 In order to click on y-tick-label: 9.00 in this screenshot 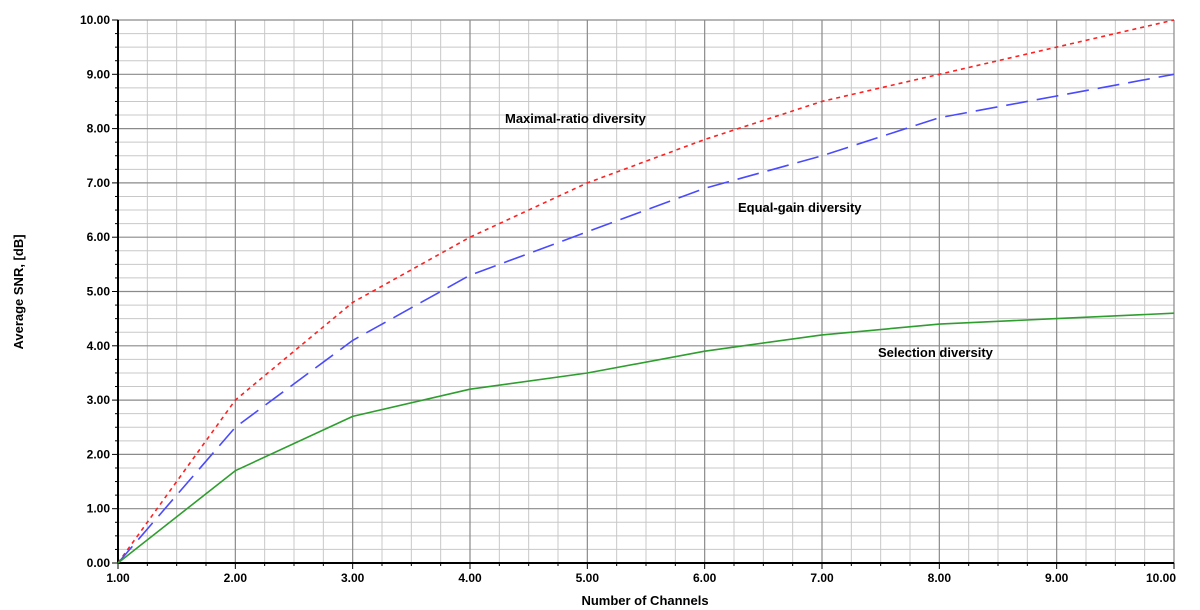, I will do `click(99, 74)`.